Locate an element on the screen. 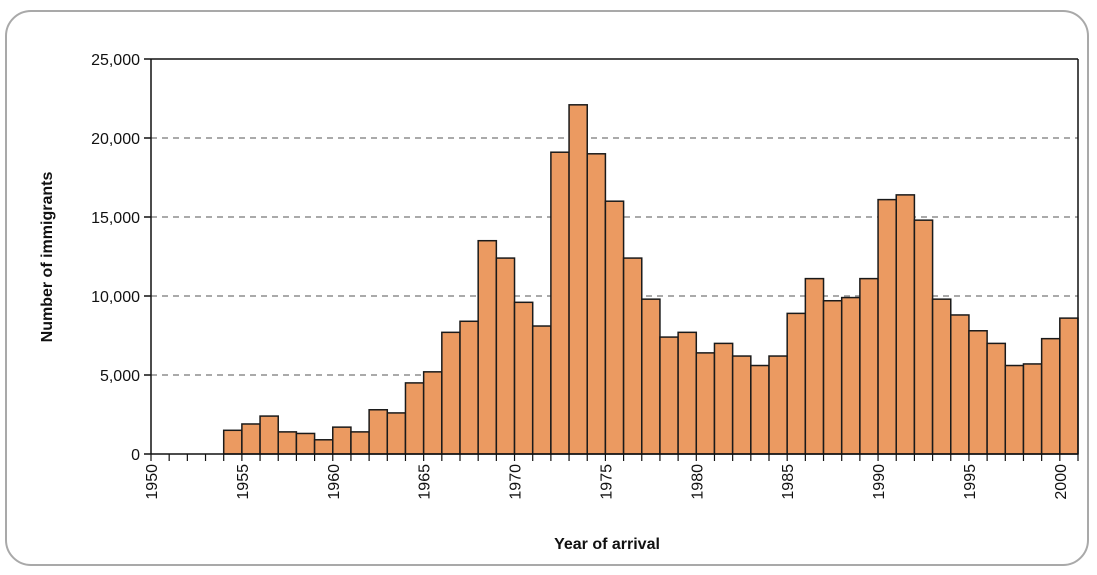 The width and height of the screenshot is (1097, 575). x-axis-title: Year of arrival is located at coordinates (607, 544).